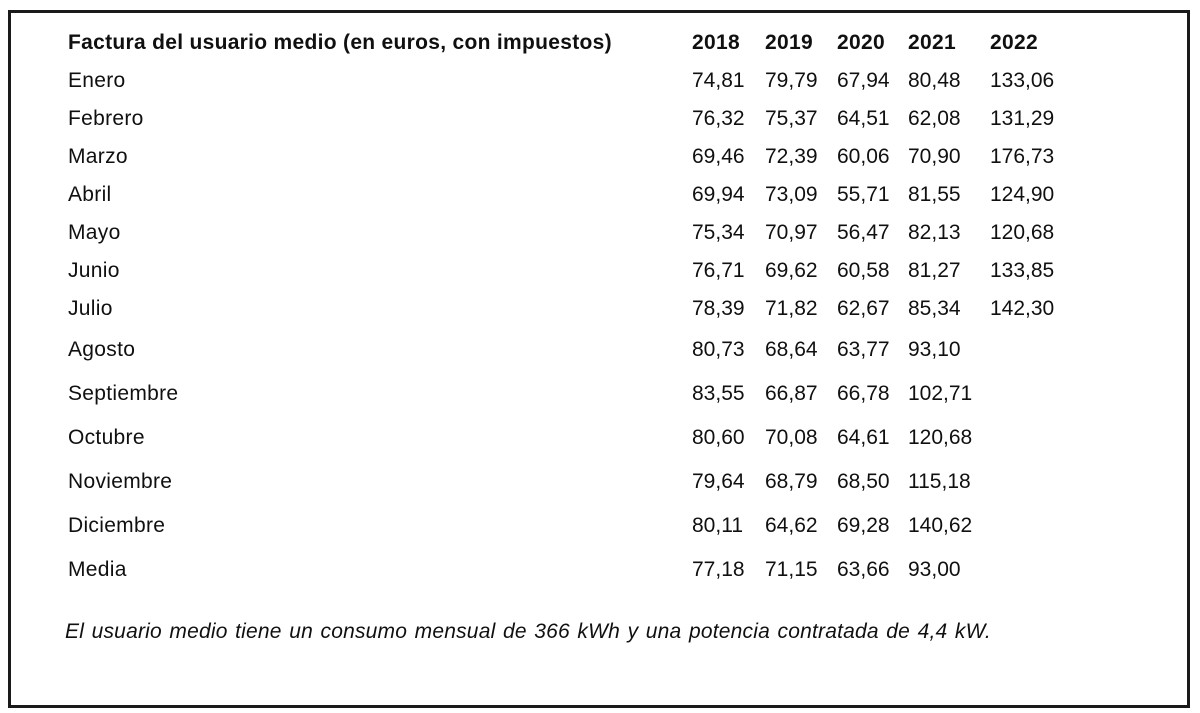  What do you see at coordinates (594, 156) in the screenshot?
I see `table-row: Marzo 69,46 72,39 60,06 70,90 176,73` at bounding box center [594, 156].